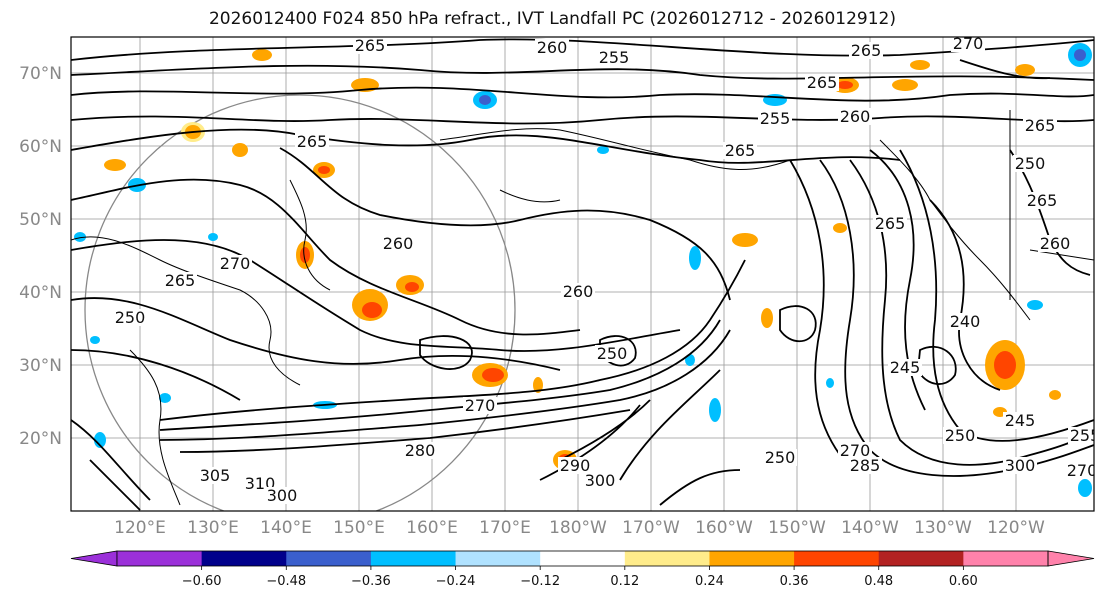  What do you see at coordinates (1016, 528) in the screenshot?
I see `longitude-label: 120°W` at bounding box center [1016, 528].